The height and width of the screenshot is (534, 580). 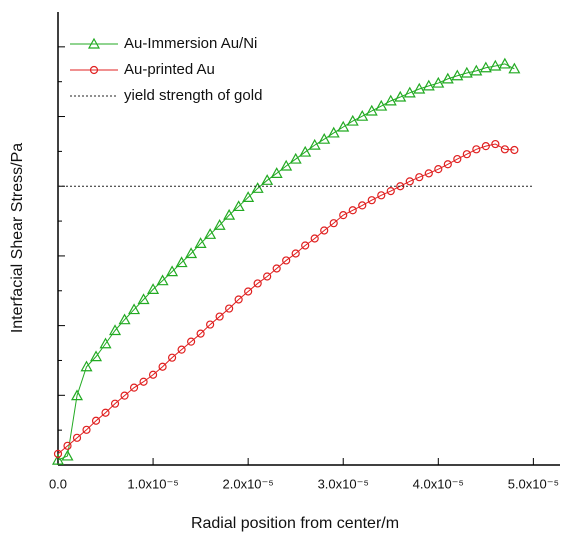 I want to click on x-tick-label: 5.0x10⁻⁵, so click(x=533, y=483).